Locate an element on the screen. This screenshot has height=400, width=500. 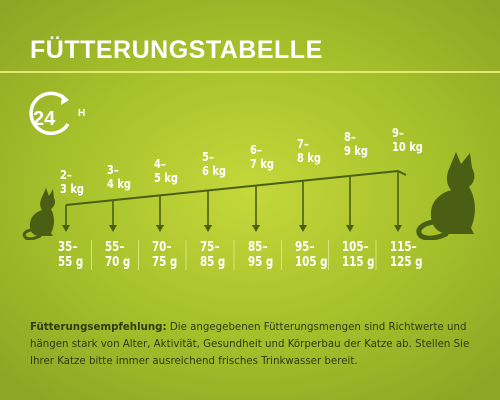
amount-label-8: 115– 125 g is located at coordinates (406, 255).